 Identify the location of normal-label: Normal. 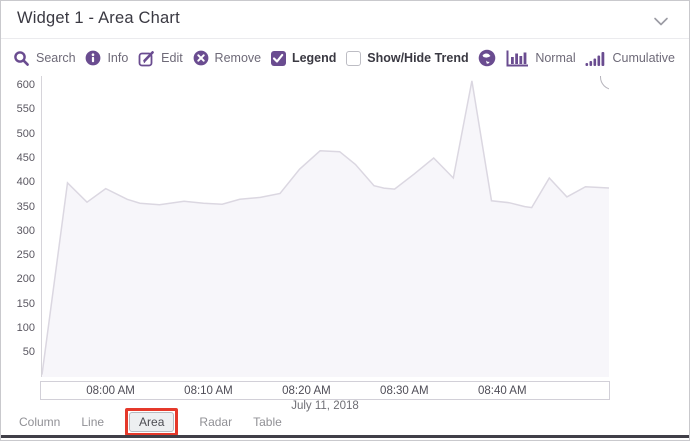
(555, 58).